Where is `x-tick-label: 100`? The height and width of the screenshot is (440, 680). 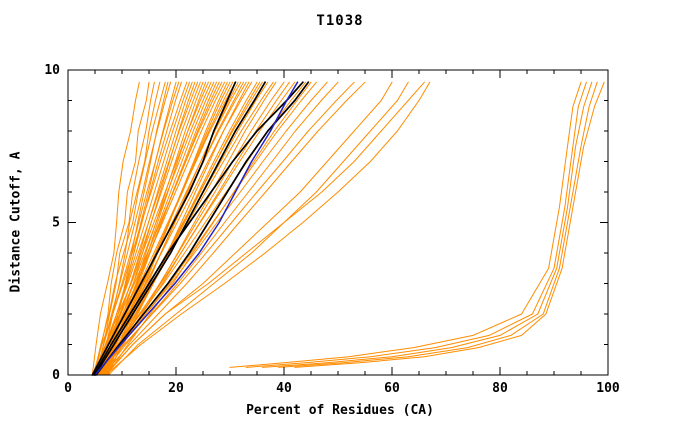
x-tick-label: 100 is located at coordinates (608, 388).